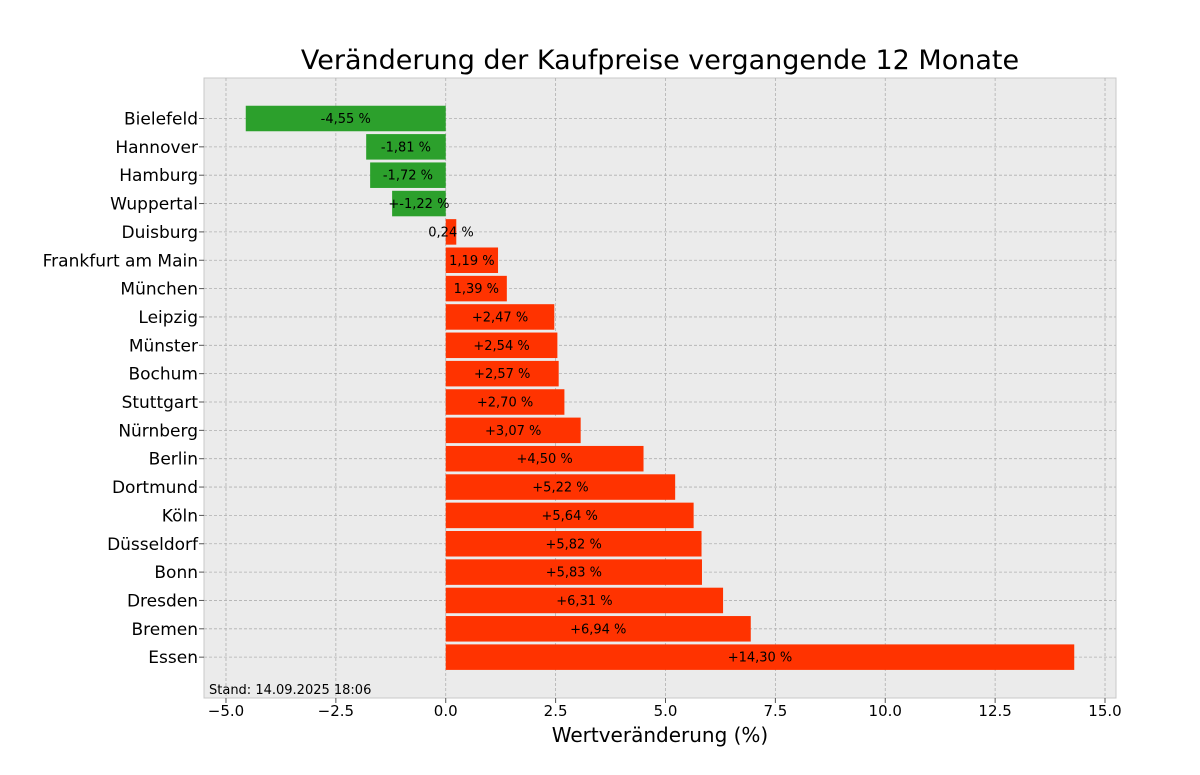 The width and height of the screenshot is (1200, 775). I want to click on timestamp-footnote: Stand: 14.09.2025 18:06, so click(290, 690).